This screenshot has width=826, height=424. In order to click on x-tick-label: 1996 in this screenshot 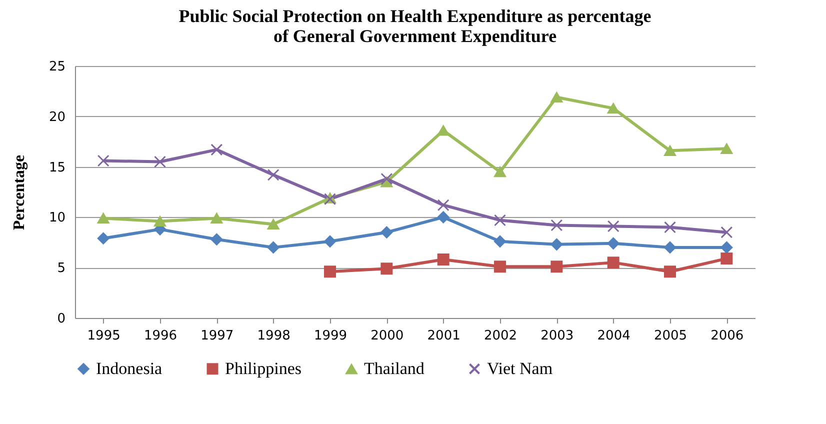, I will do `click(161, 336)`.